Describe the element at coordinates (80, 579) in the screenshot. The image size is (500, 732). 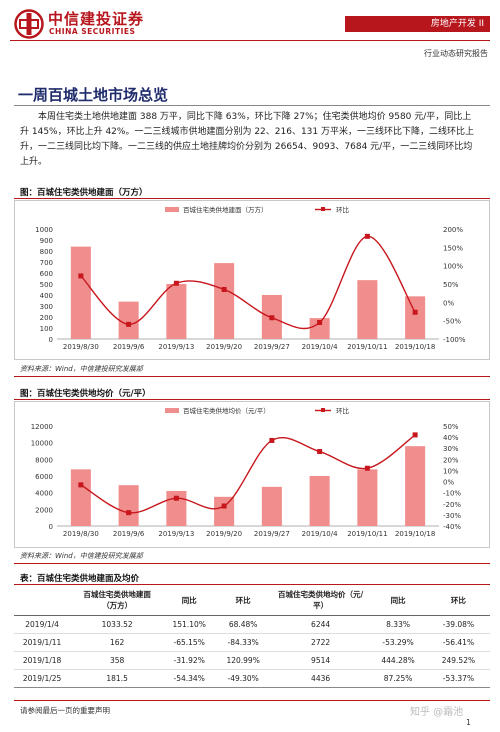
I see `table-title: 表：百城住宅类供地建面及均价` at that location.